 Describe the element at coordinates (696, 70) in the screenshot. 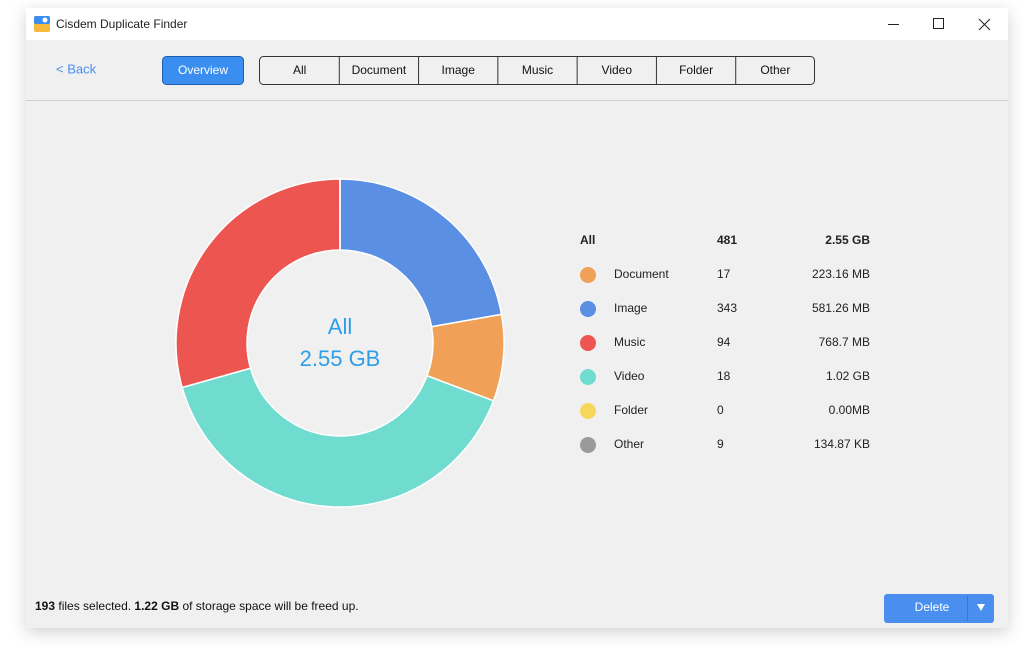

I see `tab-label: Folder` at that location.